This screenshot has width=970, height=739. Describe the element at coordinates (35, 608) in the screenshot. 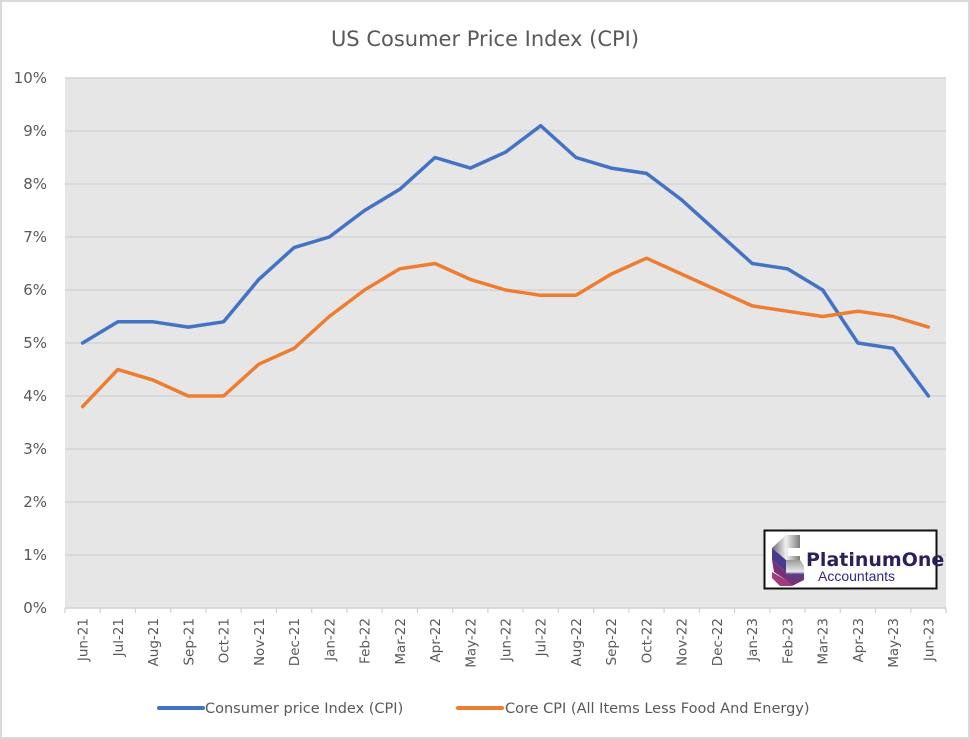

I see `y-tick-label: 0%` at that location.